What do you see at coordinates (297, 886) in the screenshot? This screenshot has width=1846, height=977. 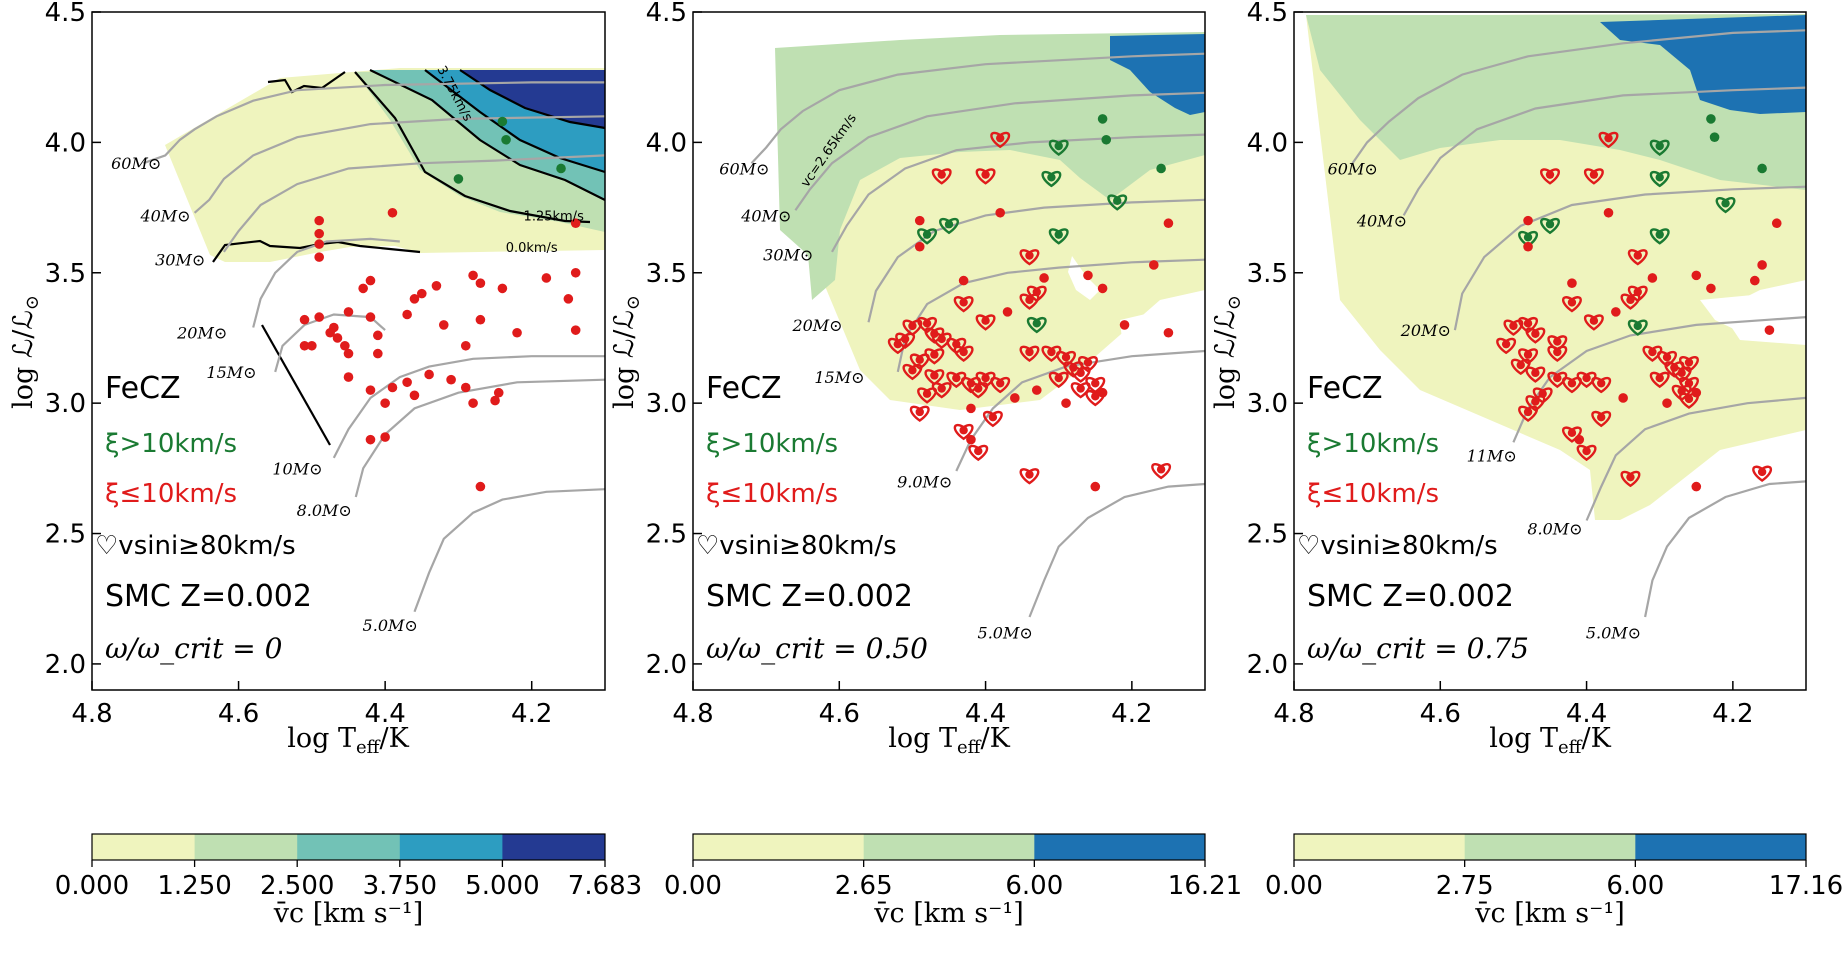 I see `colorbar-tick-label: 2.500` at bounding box center [297, 886].